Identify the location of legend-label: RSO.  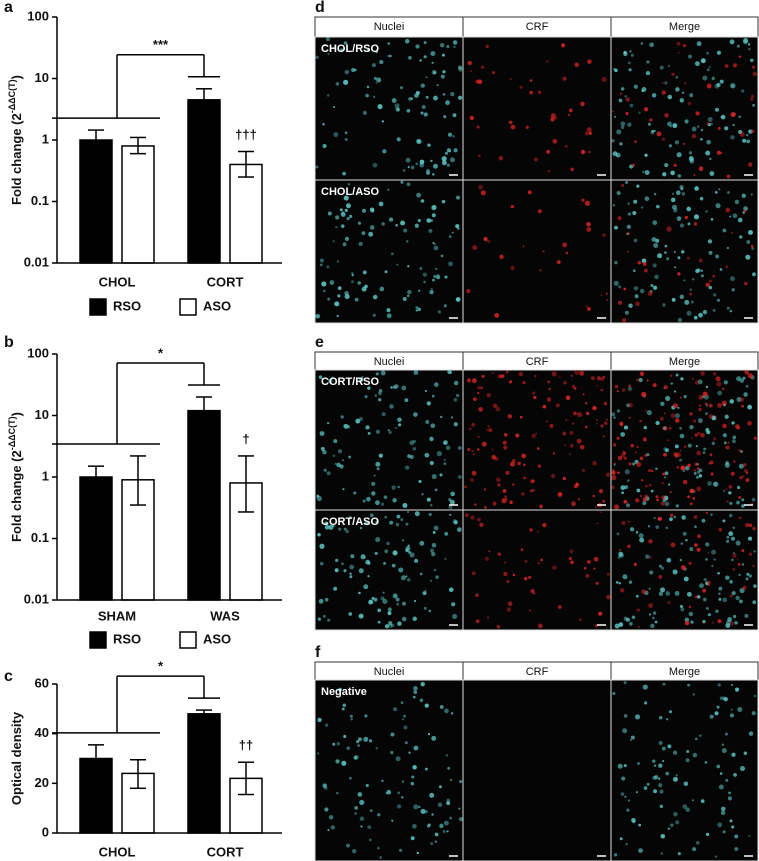
(127, 638).